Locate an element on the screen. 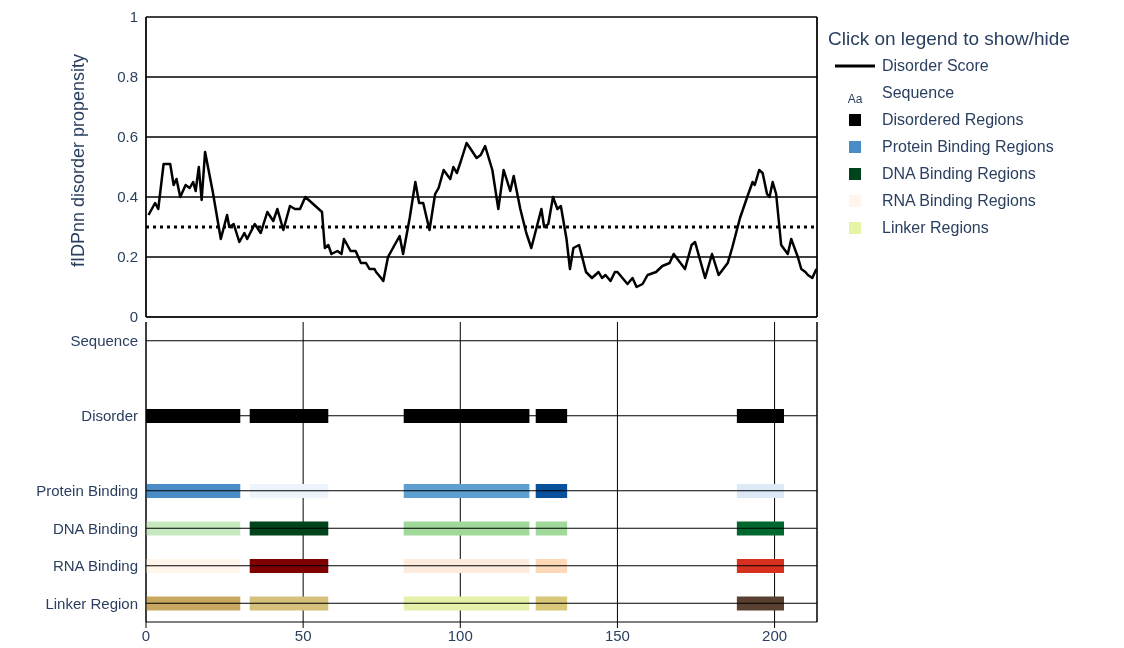  y-tick-label: 1 is located at coordinates (133, 17).